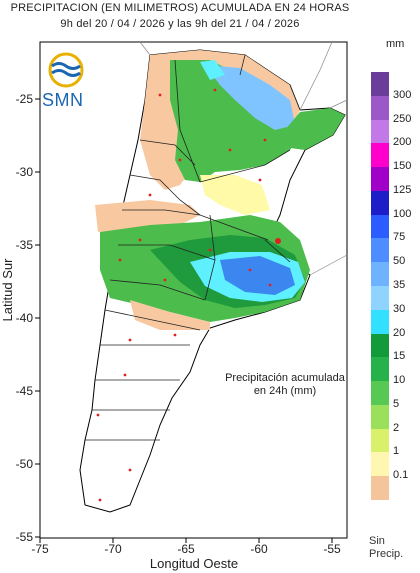 The width and height of the screenshot is (420, 573). Describe the element at coordinates (25, 245) in the screenshot. I see `y-tick-label: -35` at that location.